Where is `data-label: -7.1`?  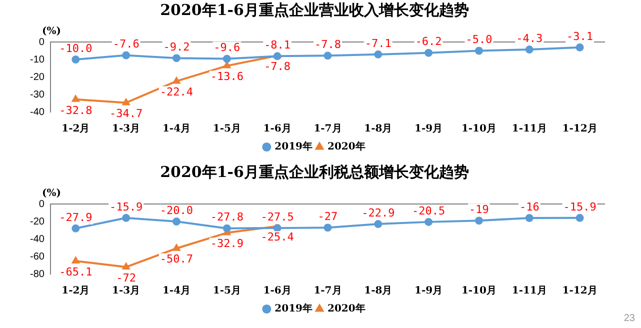 data-label: -7.1 is located at coordinates (378, 43).